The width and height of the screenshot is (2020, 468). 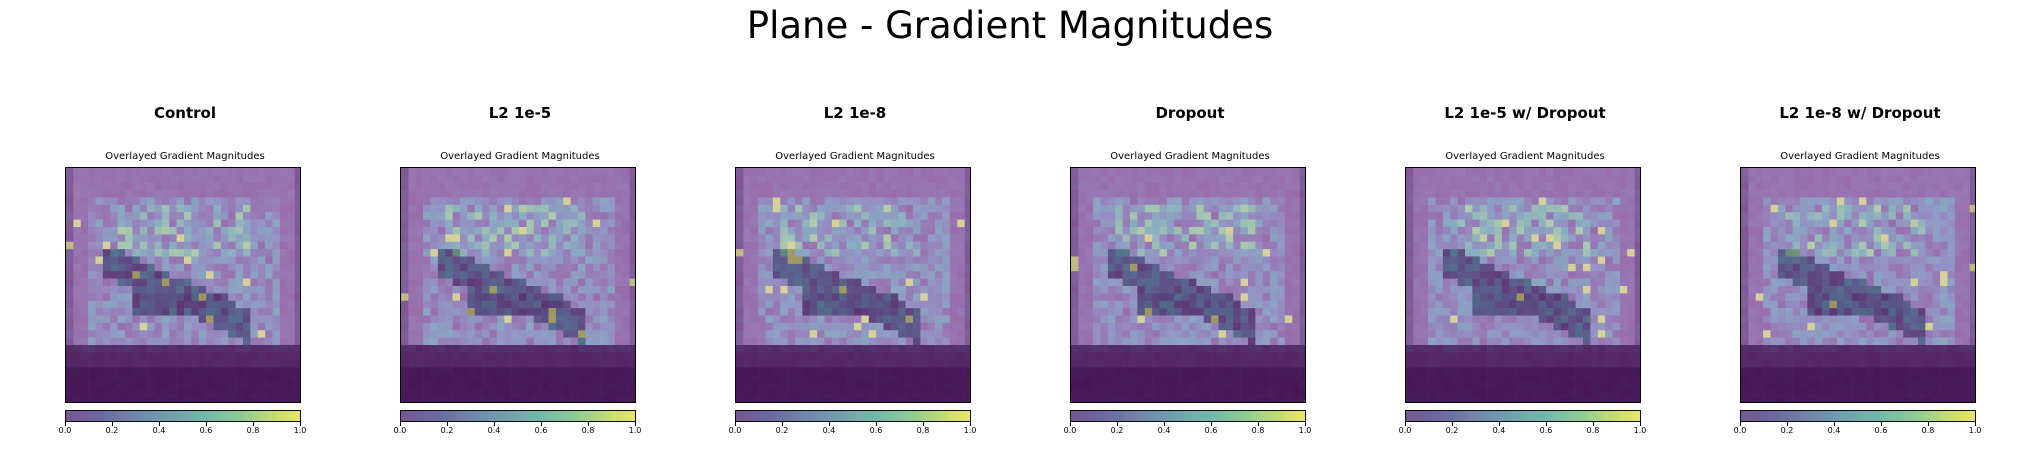 I want to click on colorbar-tick-label: 0.2, so click(x=1117, y=430).